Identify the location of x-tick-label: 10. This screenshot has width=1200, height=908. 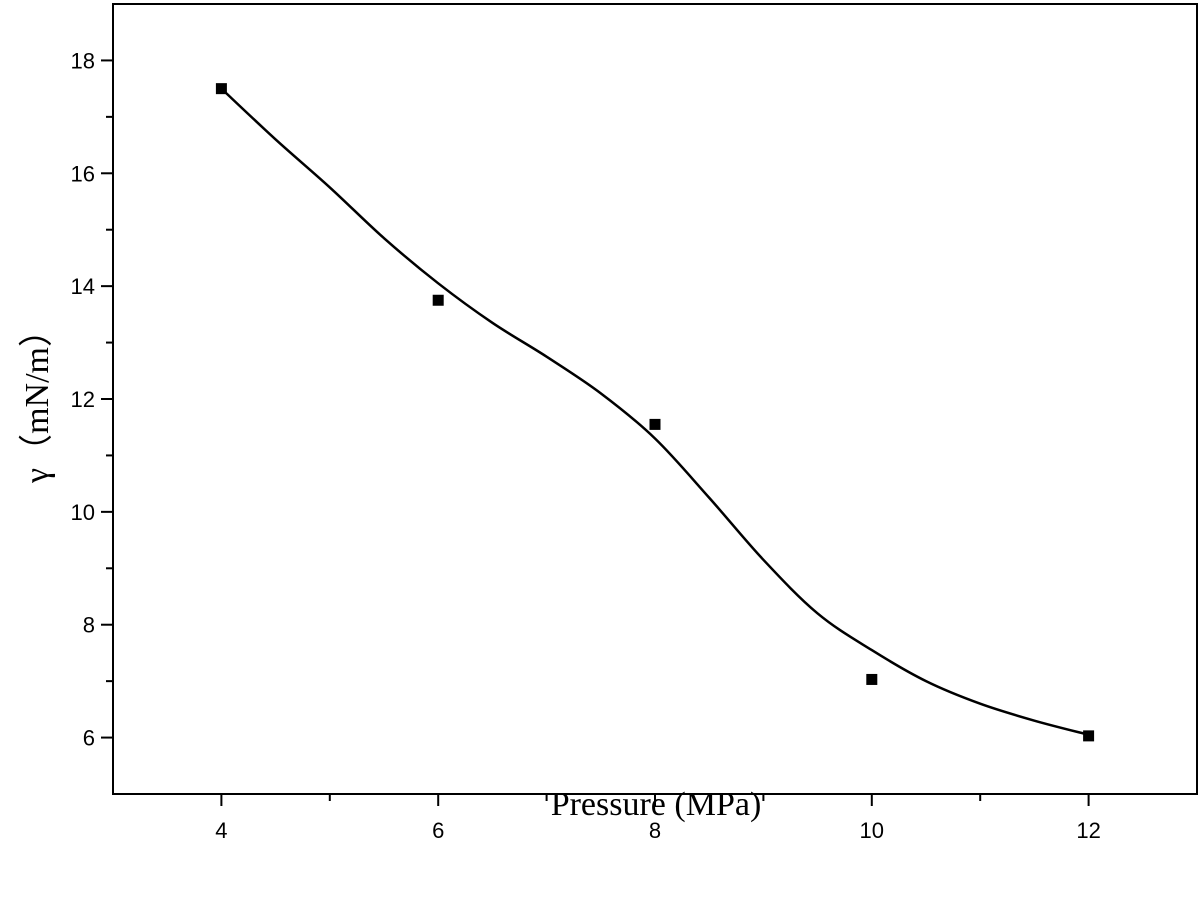
(872, 830).